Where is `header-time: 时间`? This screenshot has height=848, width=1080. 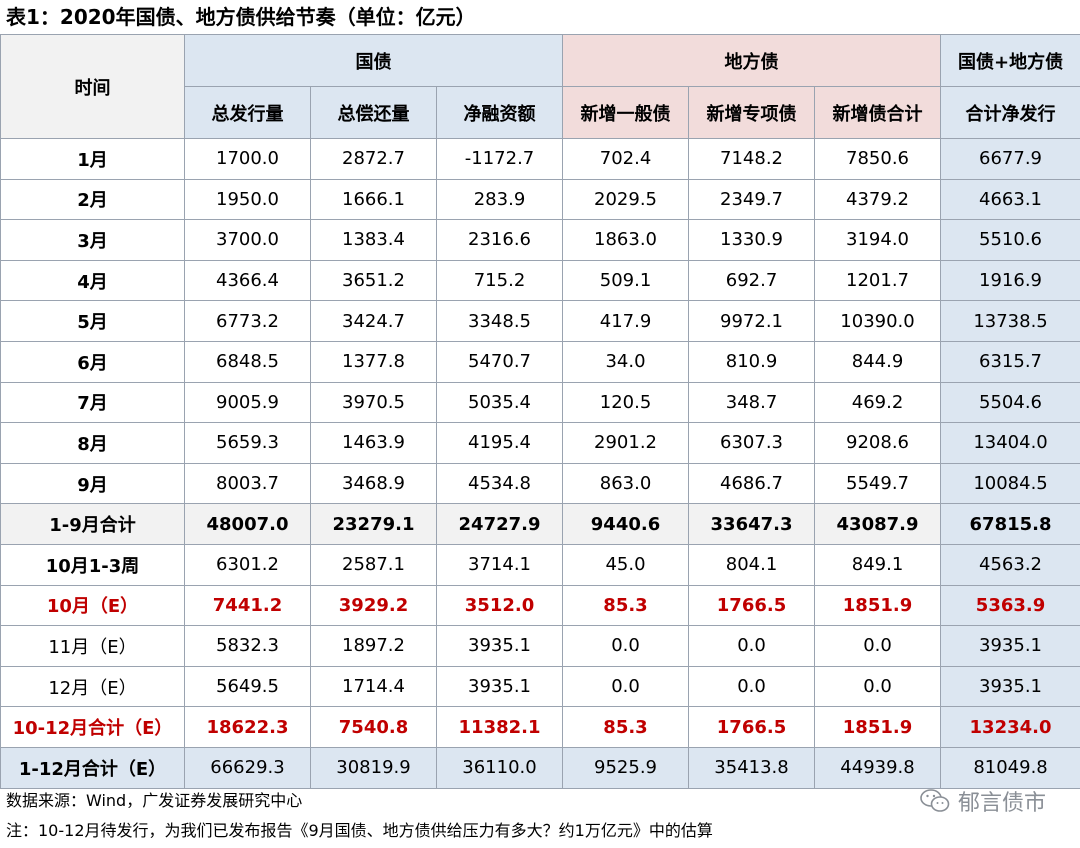
header-time: 时间 is located at coordinates (92, 86).